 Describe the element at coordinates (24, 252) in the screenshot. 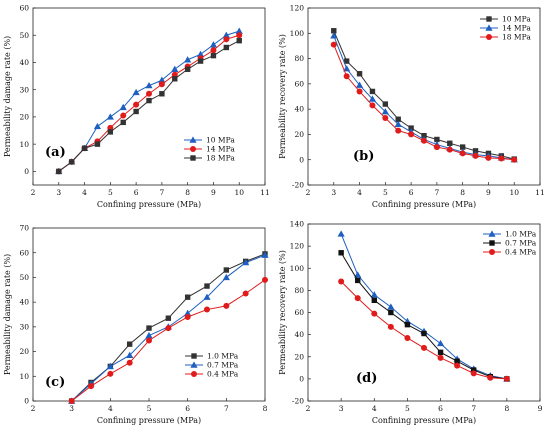

I see `y-tick-label: 60` at that location.